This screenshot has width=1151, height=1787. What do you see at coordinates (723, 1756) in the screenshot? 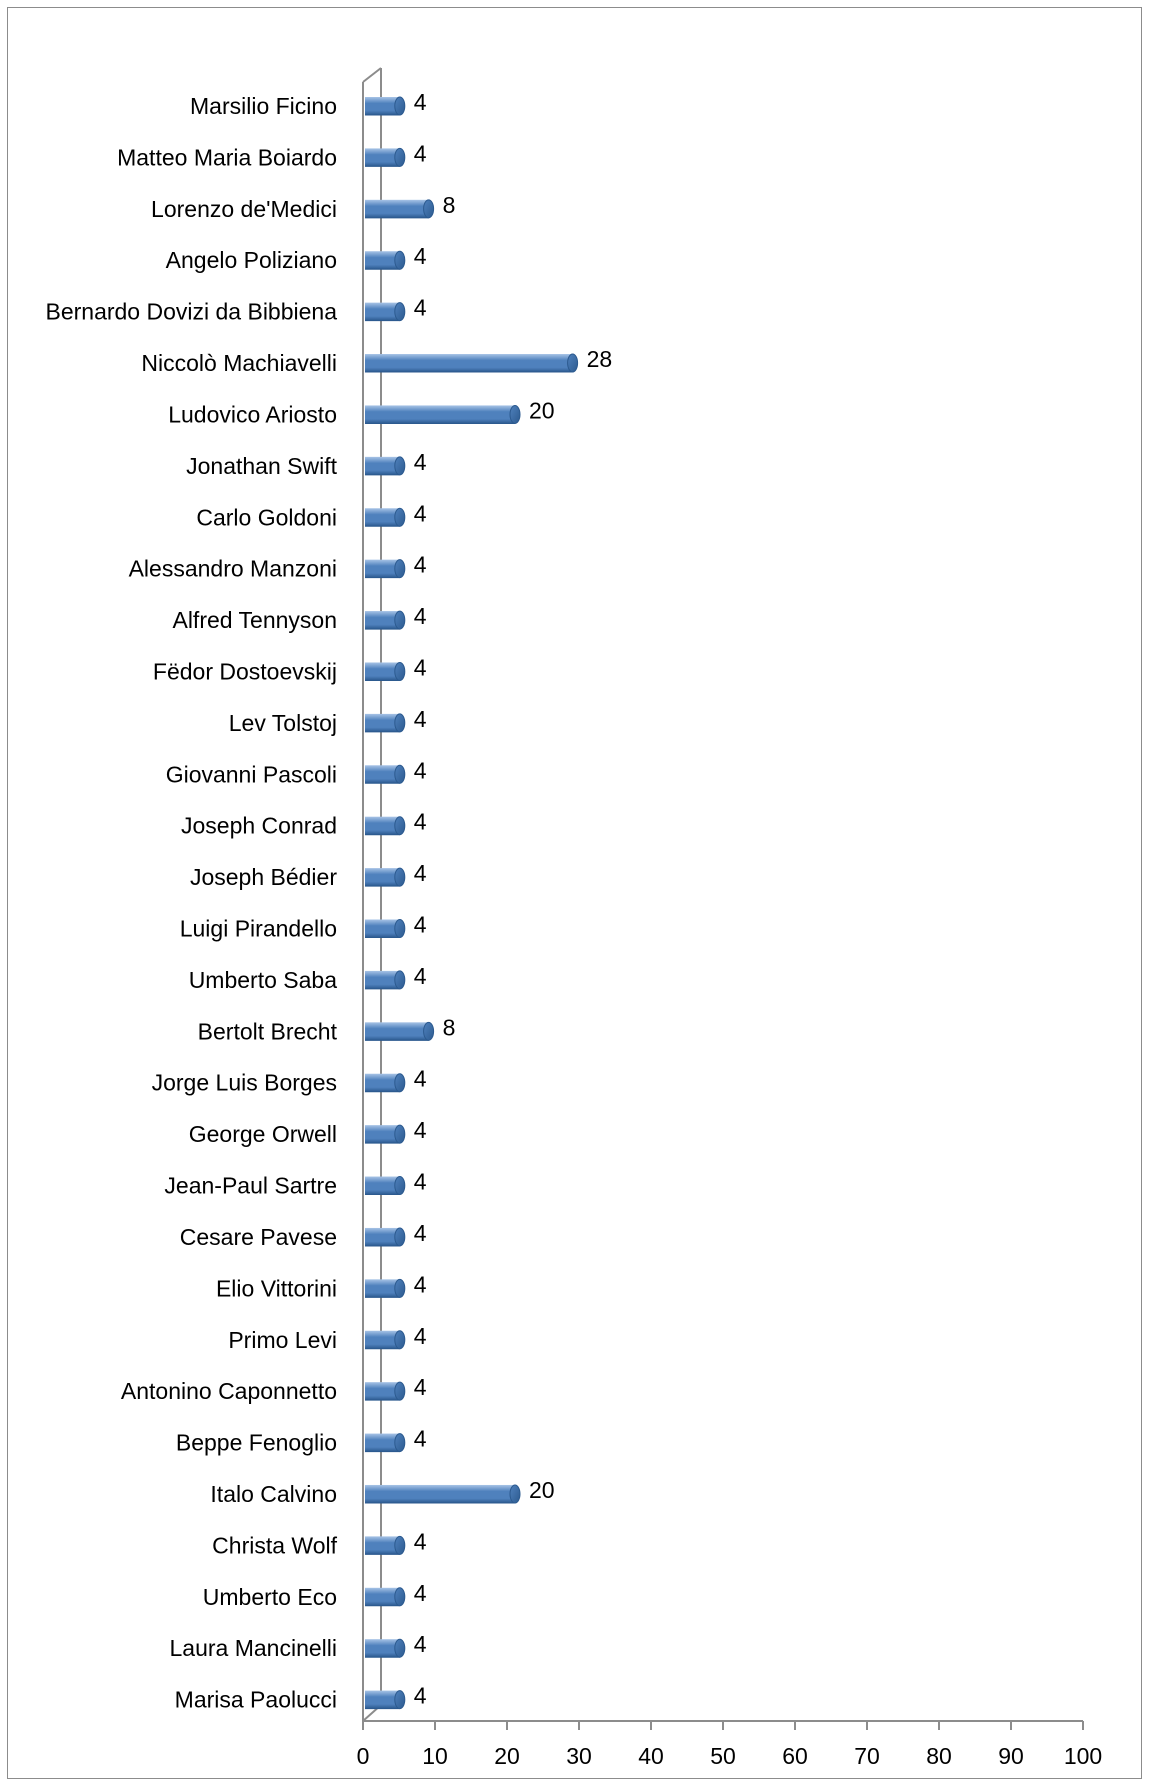
I see `x-tick-label: 50` at bounding box center [723, 1756].